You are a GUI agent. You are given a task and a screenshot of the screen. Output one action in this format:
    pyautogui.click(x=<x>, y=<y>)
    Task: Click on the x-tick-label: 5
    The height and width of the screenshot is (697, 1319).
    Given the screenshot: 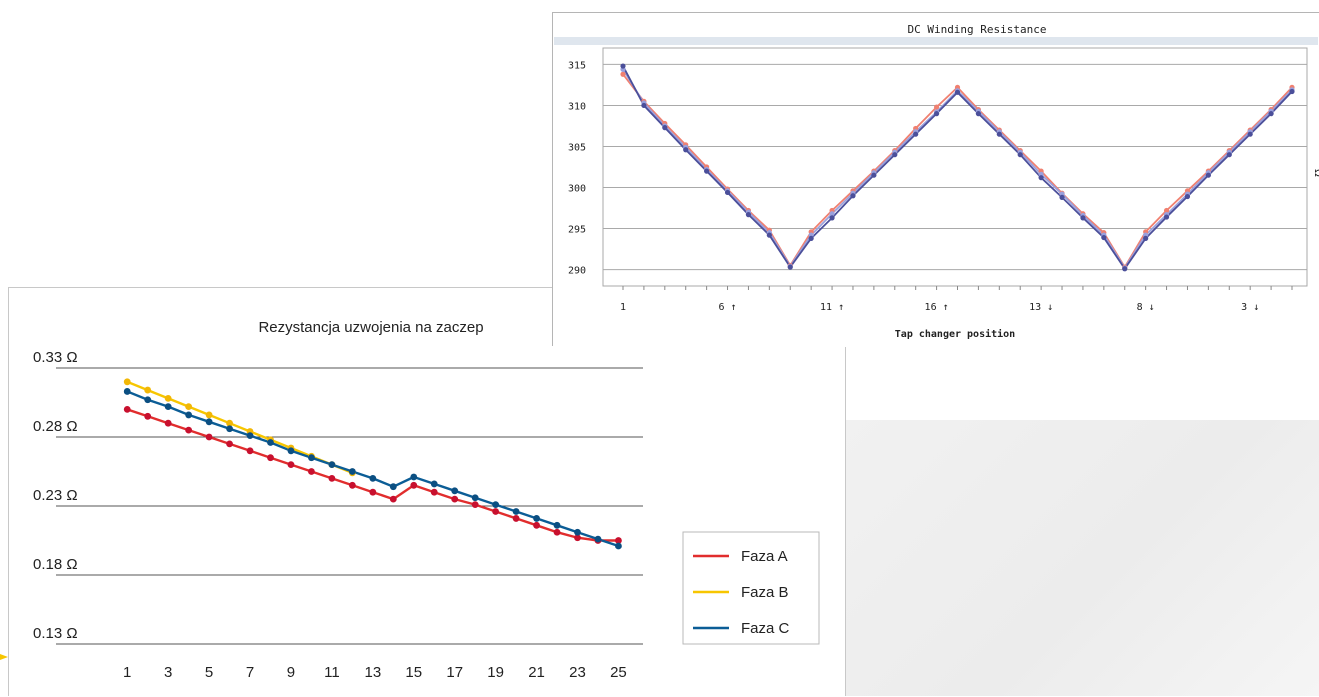 What is the action you would take?
    pyautogui.click(x=209, y=672)
    